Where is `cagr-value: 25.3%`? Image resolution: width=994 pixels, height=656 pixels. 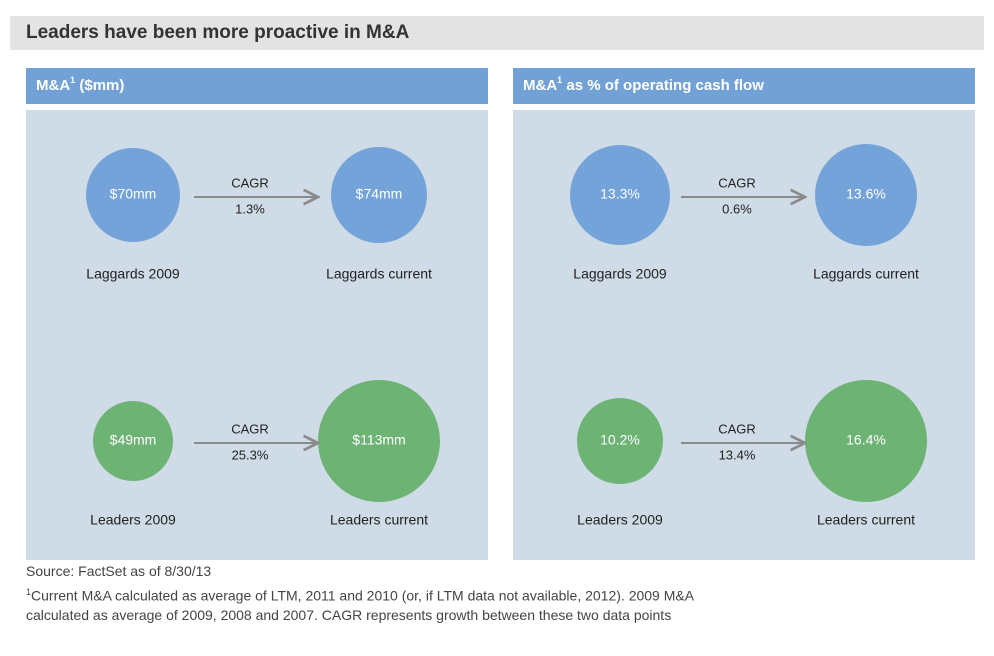
cagr-value: 25.3% is located at coordinates (250, 454).